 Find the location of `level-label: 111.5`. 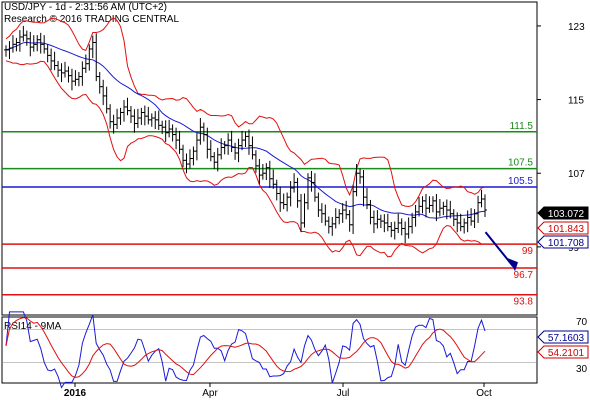

level-label: 111.5 is located at coordinates (521, 126).